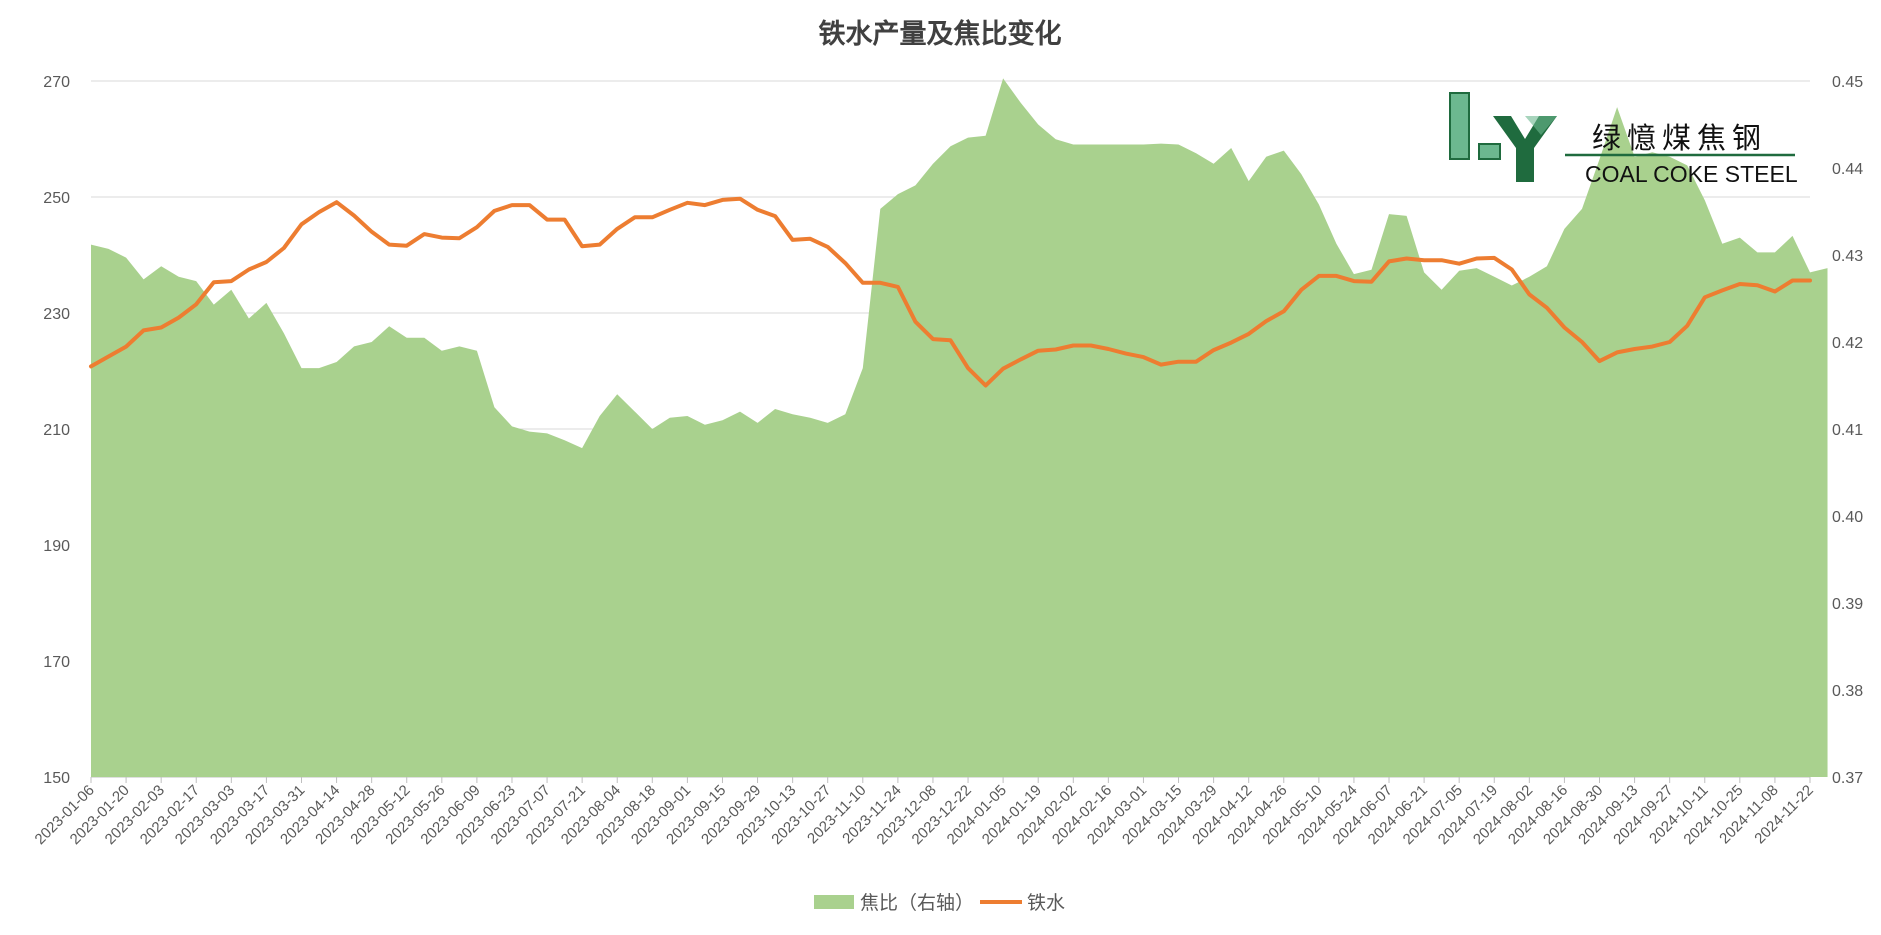 The image size is (1881, 935). What do you see at coordinates (1847, 82) in the screenshot?
I see `right-axis-tick-label: 0.45` at bounding box center [1847, 82].